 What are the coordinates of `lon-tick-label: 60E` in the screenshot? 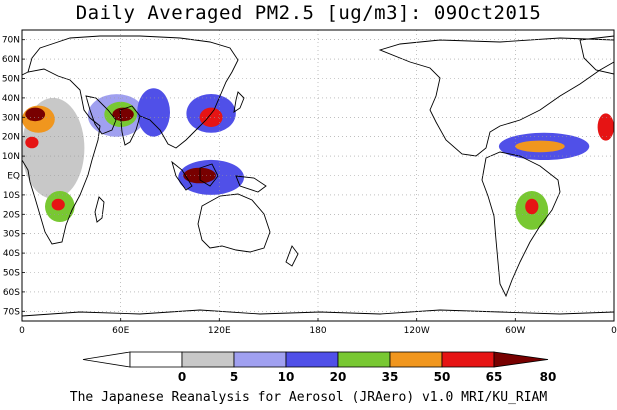 It's located at (120, 331).